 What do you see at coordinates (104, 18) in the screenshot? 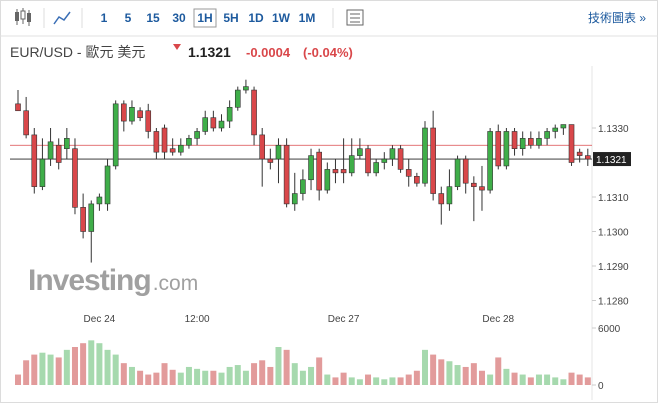
I see `interval-button: 1` at bounding box center [104, 18].